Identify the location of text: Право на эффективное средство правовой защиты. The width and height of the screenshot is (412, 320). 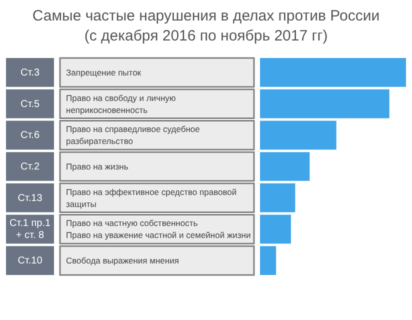
(151, 197).